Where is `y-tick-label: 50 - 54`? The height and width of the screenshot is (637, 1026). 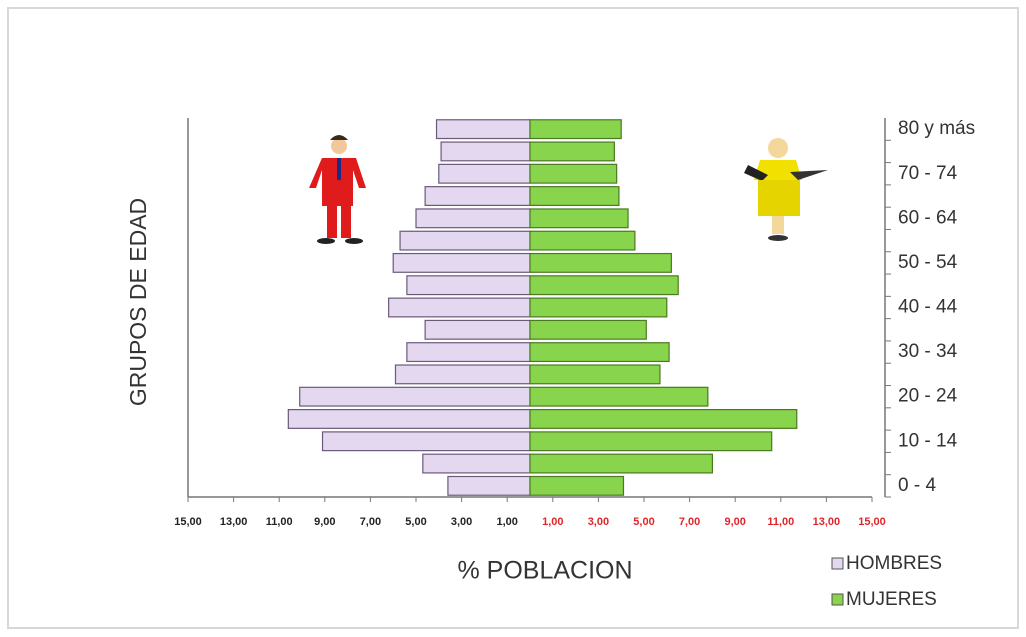 y-tick-label: 50 - 54 is located at coordinates (928, 262).